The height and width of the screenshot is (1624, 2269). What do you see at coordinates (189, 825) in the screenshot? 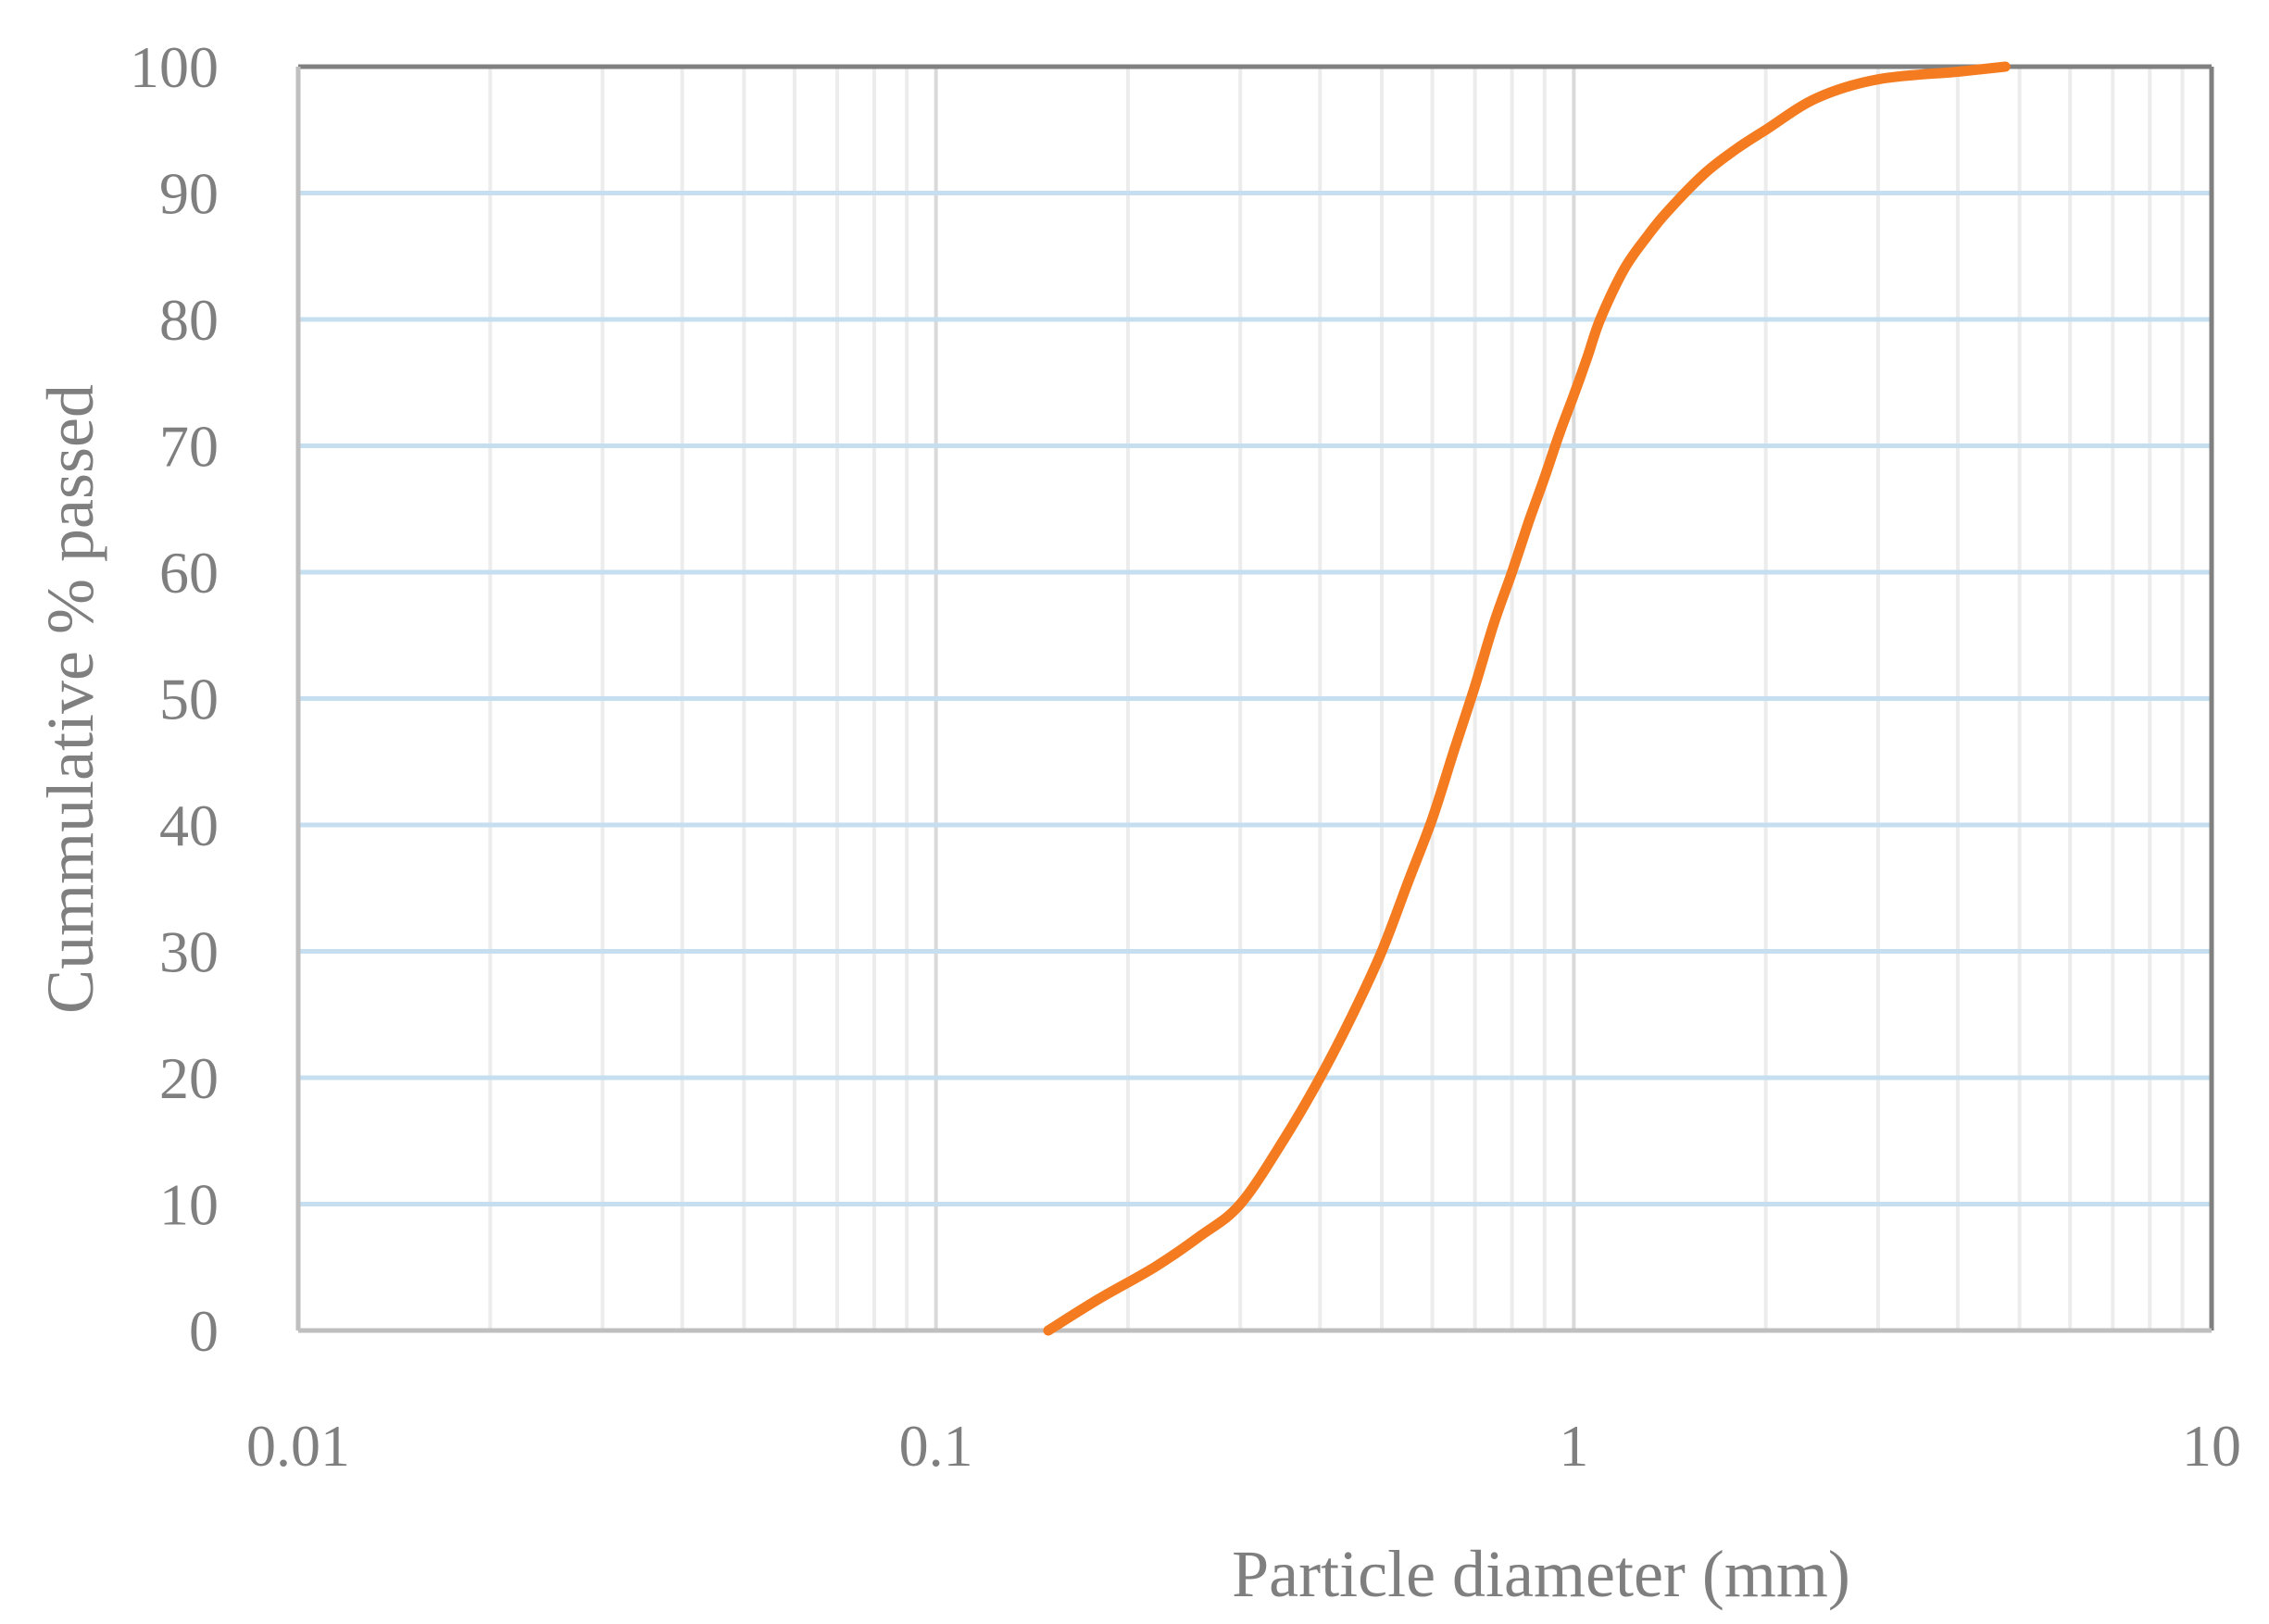
I see `y-tick-label: 40` at bounding box center [189, 825].